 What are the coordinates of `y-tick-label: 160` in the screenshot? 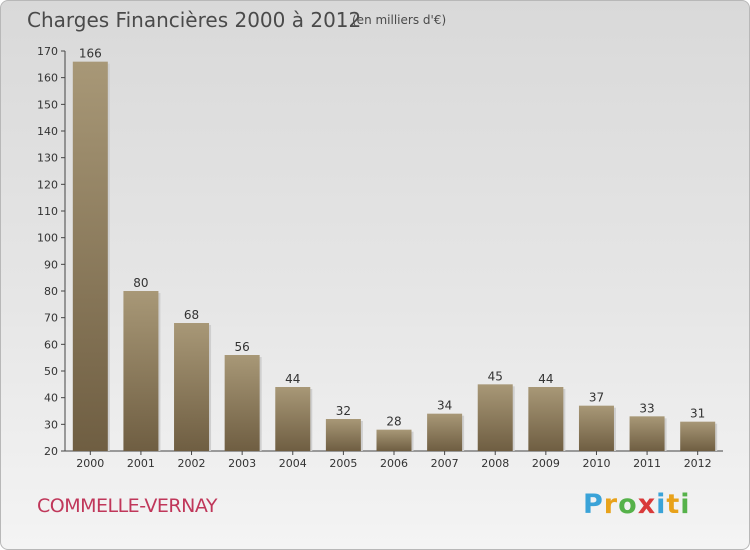 It's located at (47, 78).